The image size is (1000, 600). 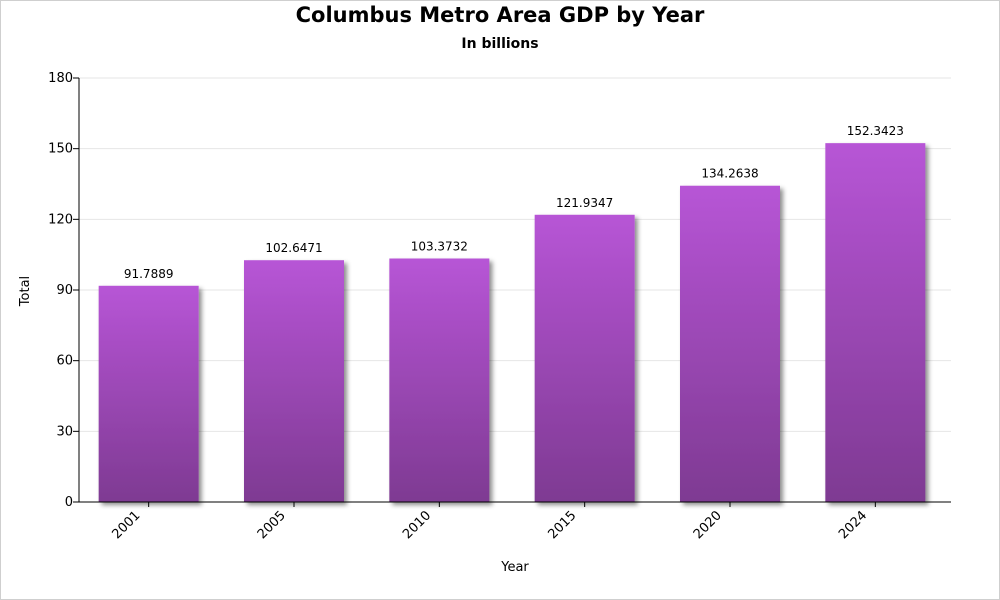 I want to click on bar-2020, so click(x=730, y=343).